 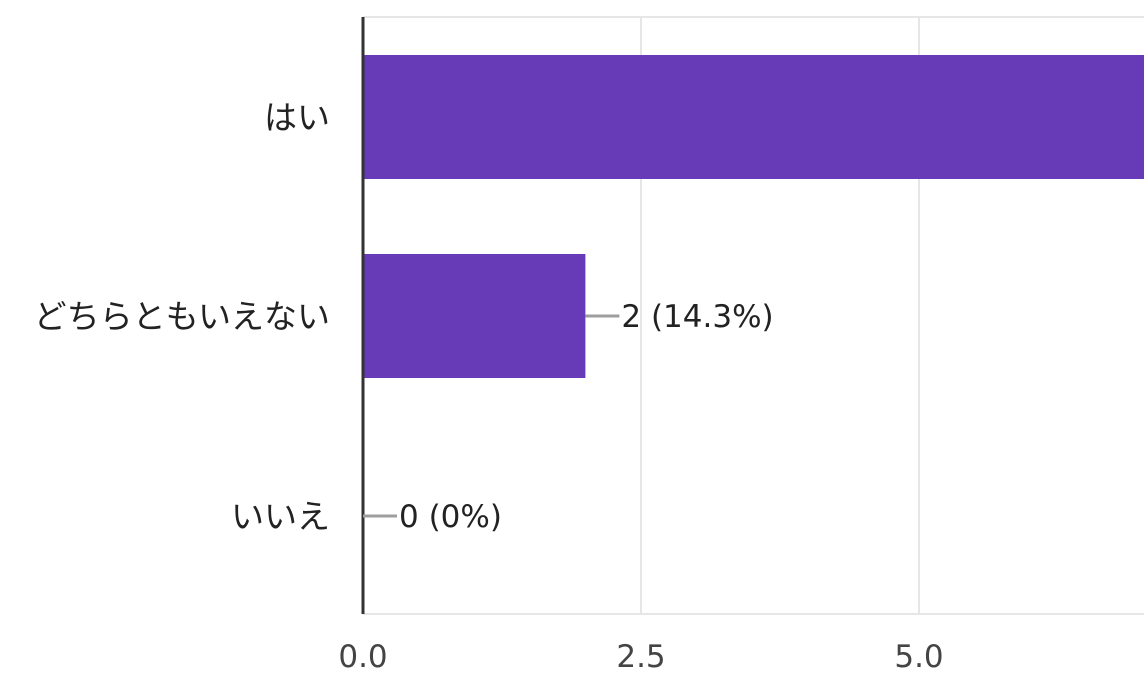 What do you see at coordinates (697, 317) in the screenshot?
I see `data-label: 2 (14.3%)` at bounding box center [697, 317].